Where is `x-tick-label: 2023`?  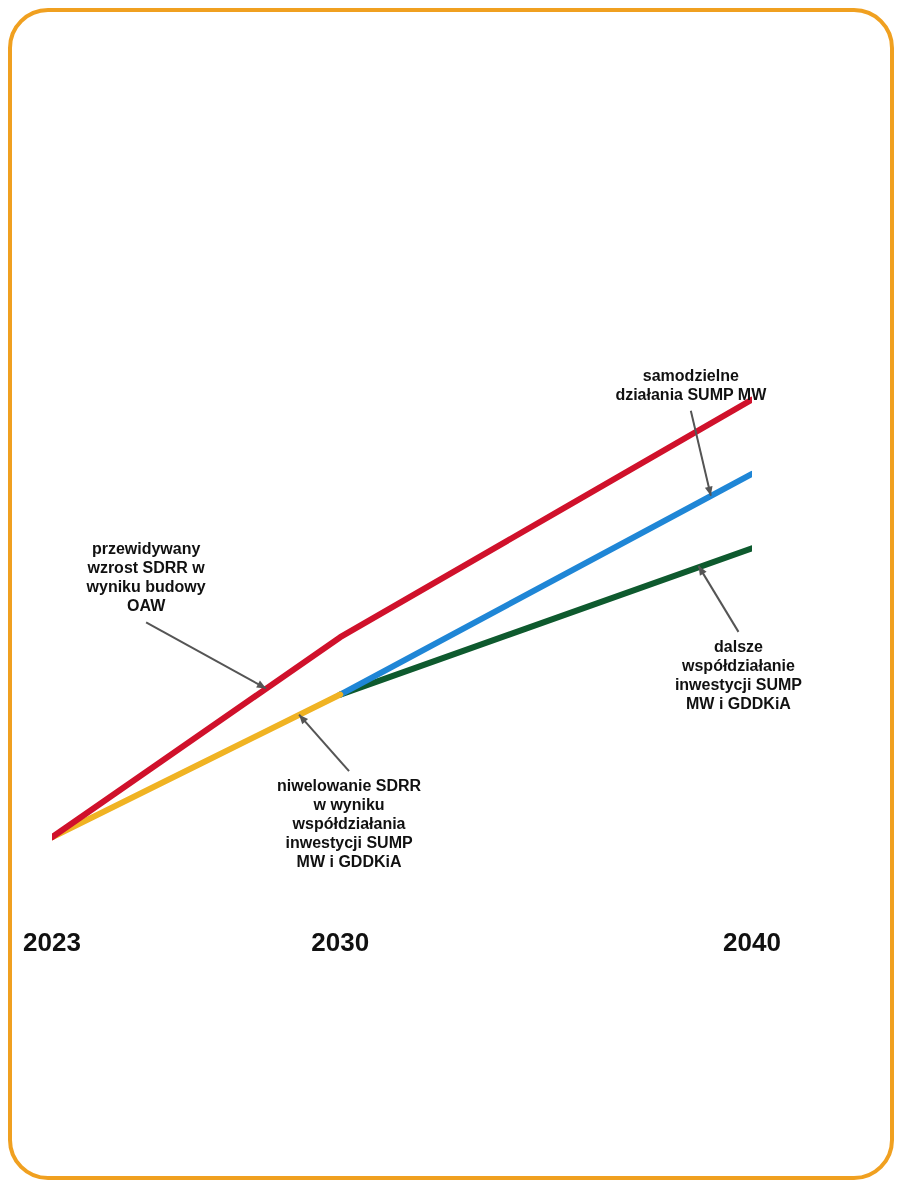 x-tick-label: 2023 is located at coordinates (52, 941).